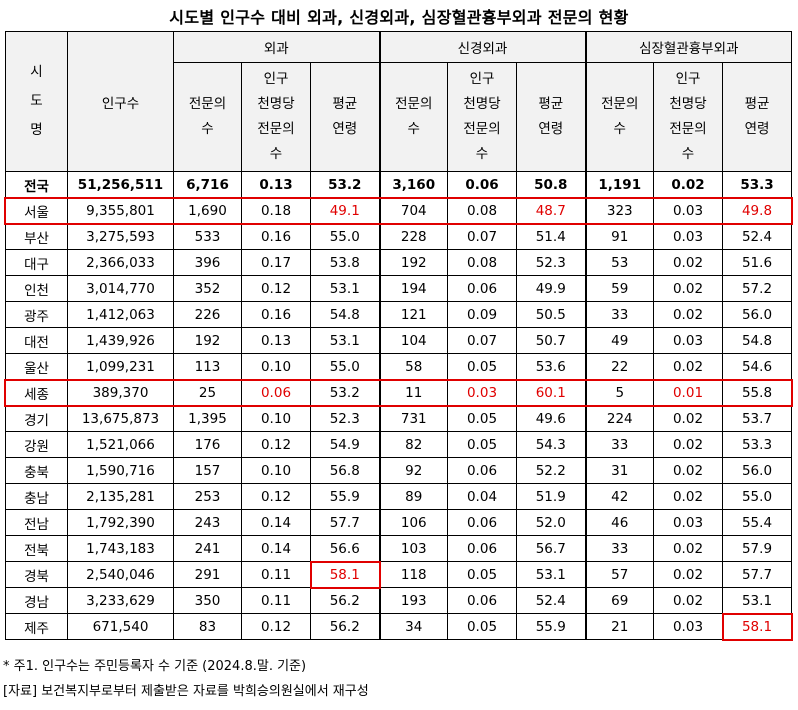  I want to click on header-thoracic-average-age: 평균 연령, so click(757, 117).